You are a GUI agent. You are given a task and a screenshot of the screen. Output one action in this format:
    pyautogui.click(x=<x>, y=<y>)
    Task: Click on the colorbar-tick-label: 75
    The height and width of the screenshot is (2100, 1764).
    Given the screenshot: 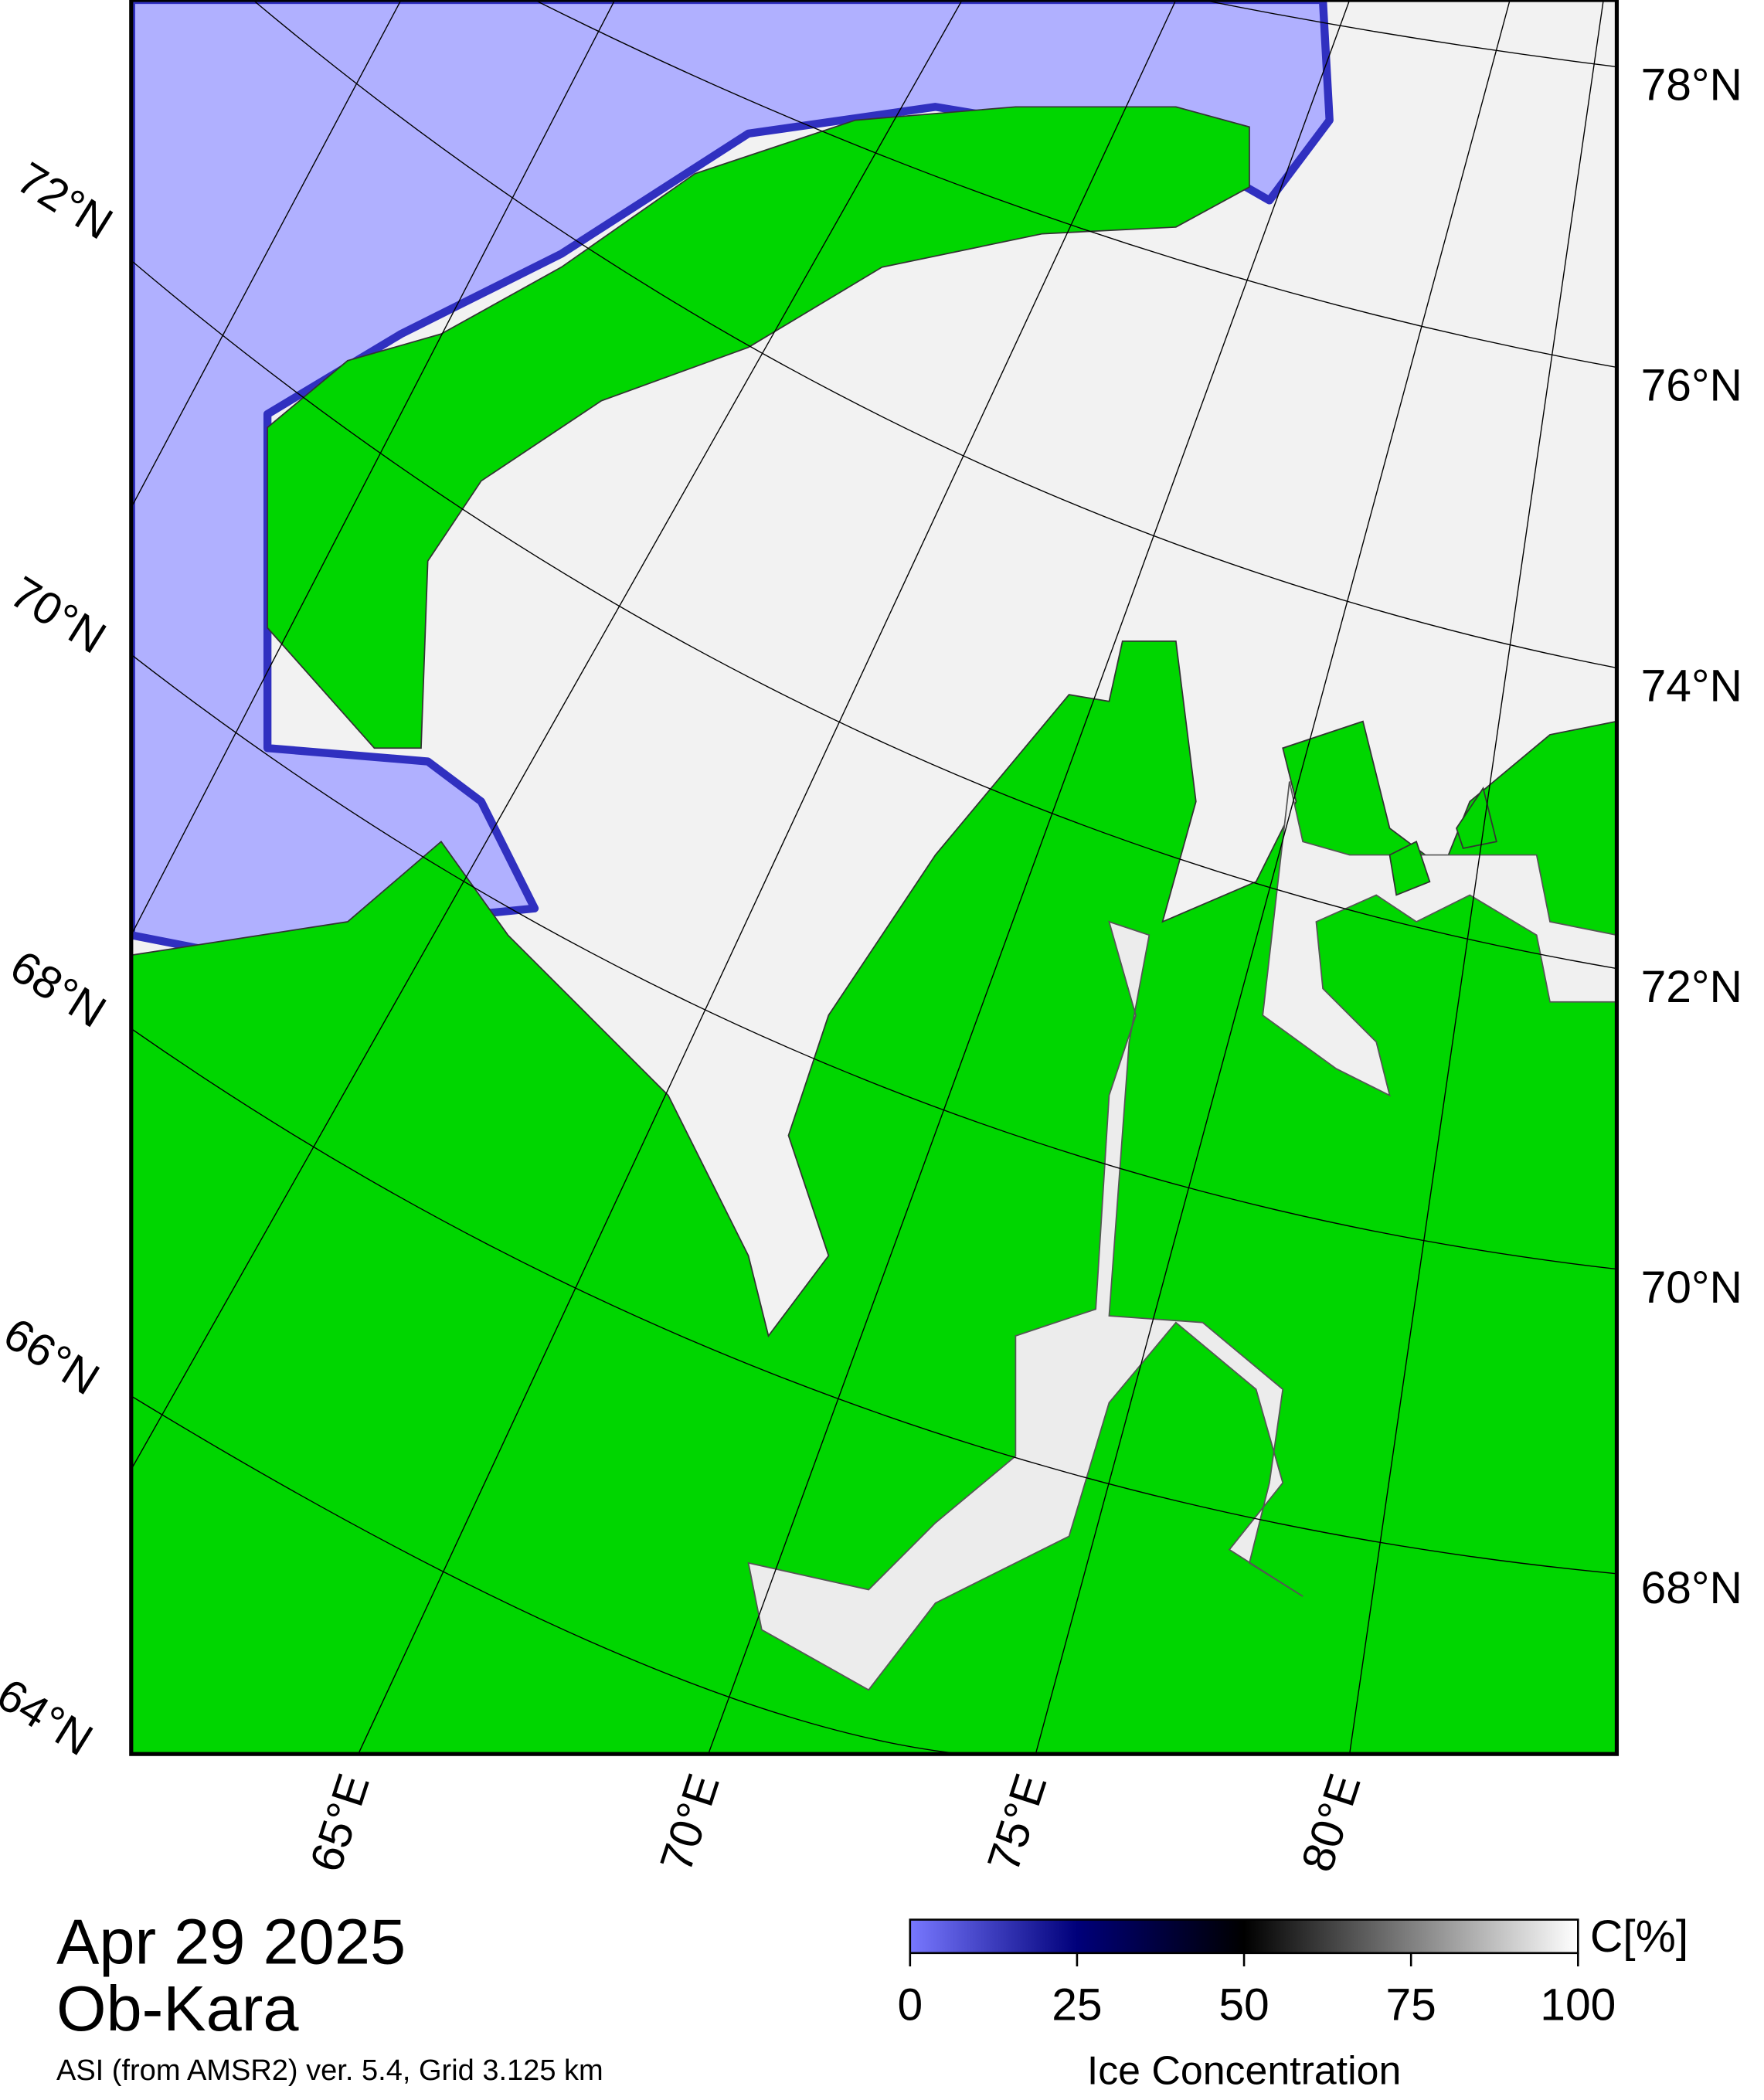 What is the action you would take?
    pyautogui.click(x=1410, y=2004)
    